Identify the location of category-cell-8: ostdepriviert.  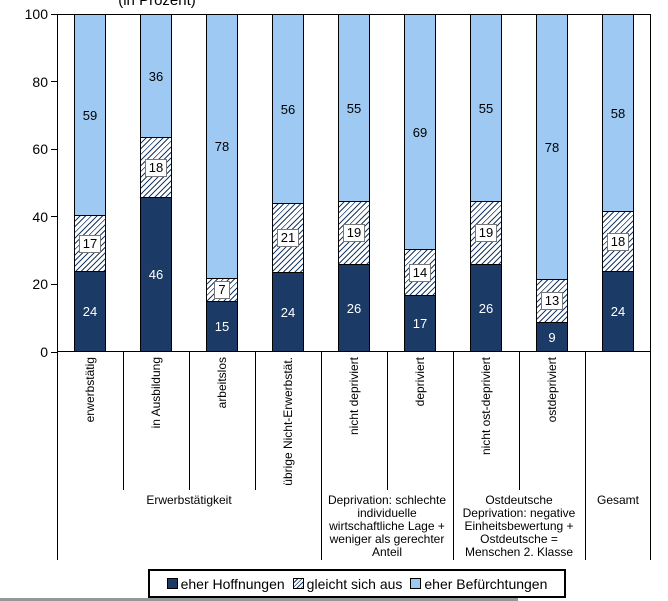
(552, 421).